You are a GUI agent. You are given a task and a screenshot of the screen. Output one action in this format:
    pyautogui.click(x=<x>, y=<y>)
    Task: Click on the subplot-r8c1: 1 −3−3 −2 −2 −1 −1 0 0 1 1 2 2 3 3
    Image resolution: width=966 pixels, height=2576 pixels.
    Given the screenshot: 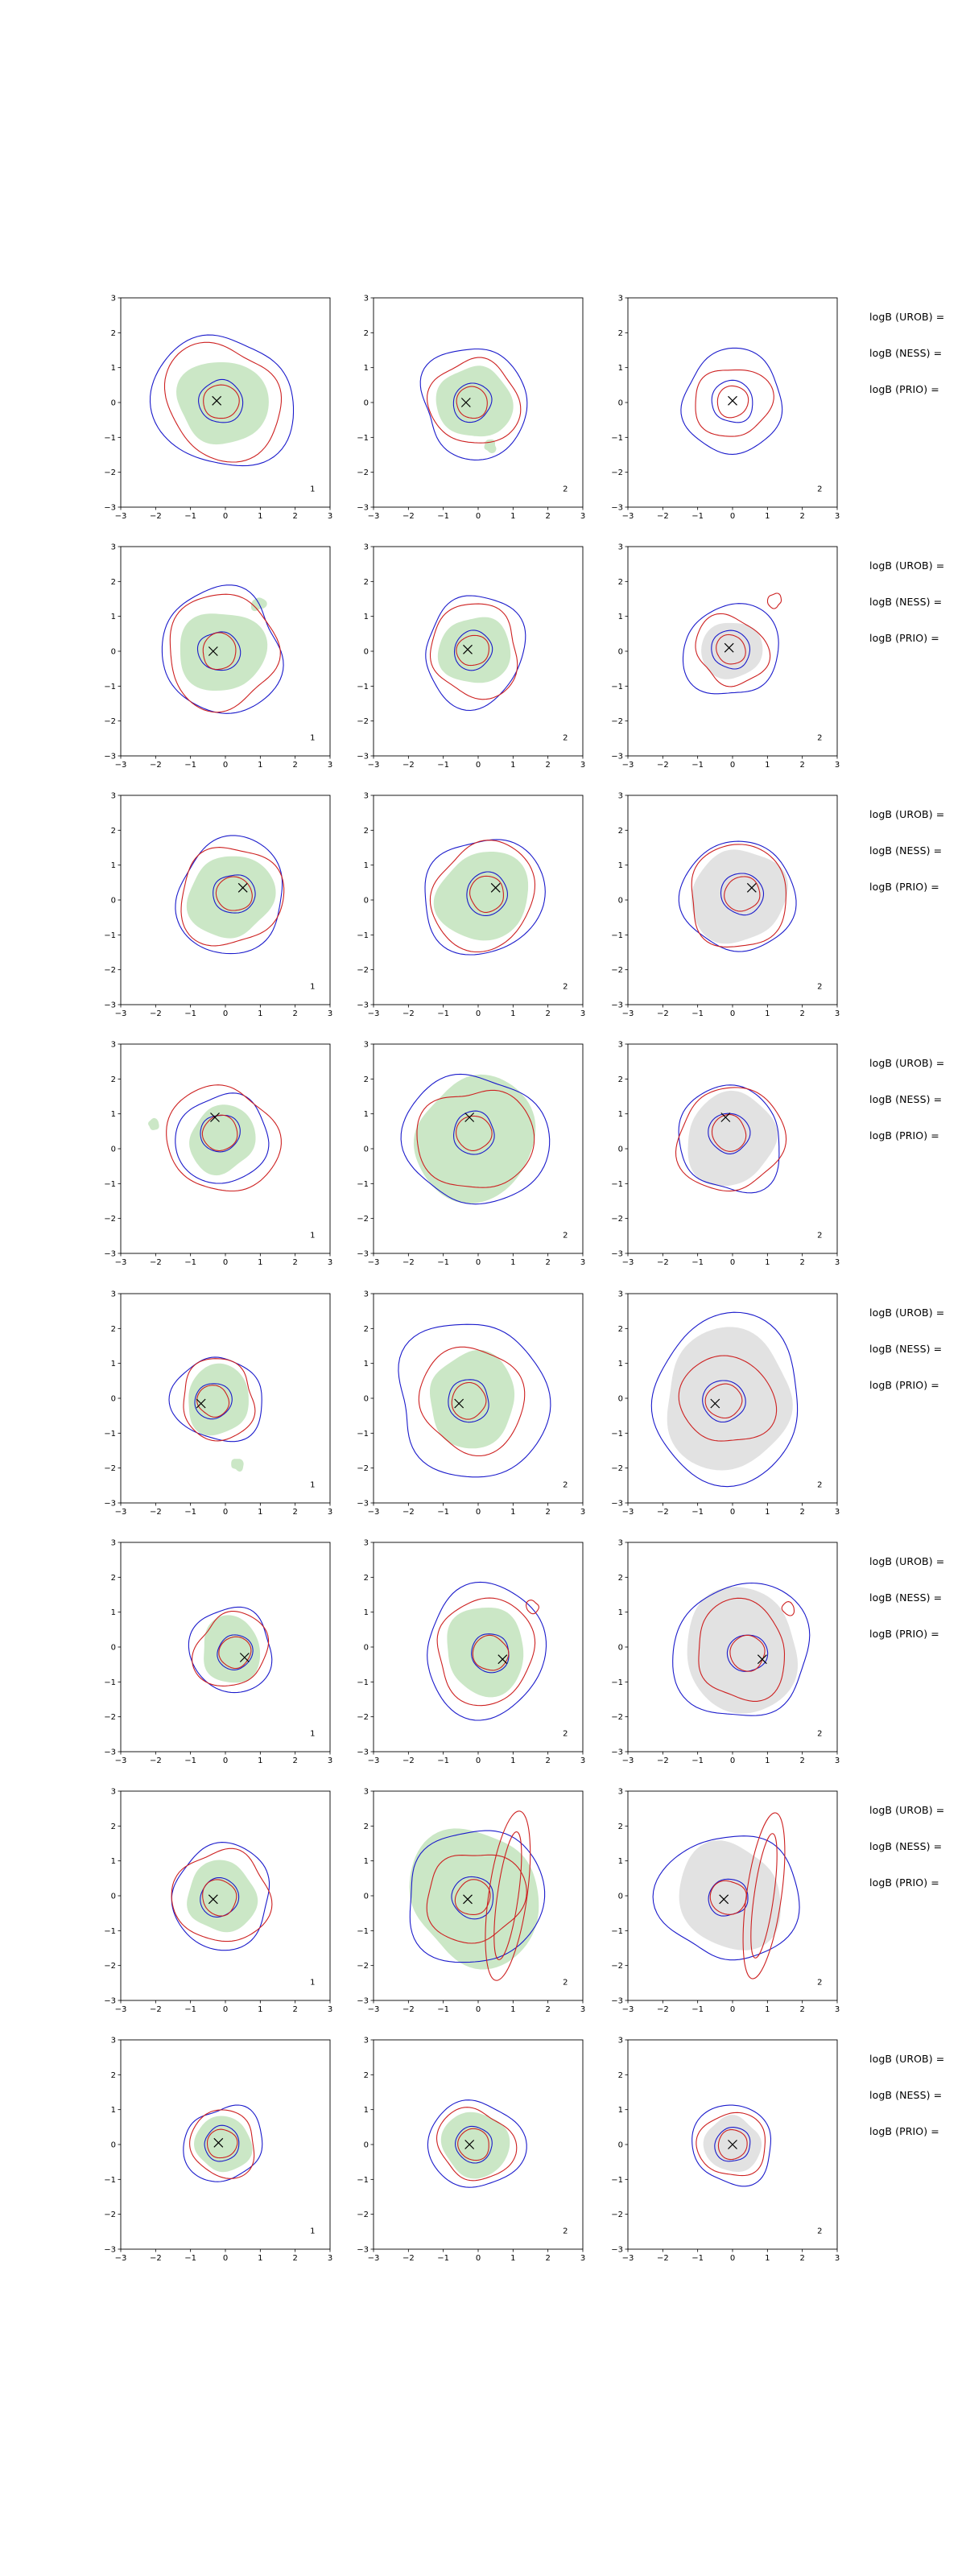 What is the action you would take?
    pyautogui.click(x=218, y=2150)
    